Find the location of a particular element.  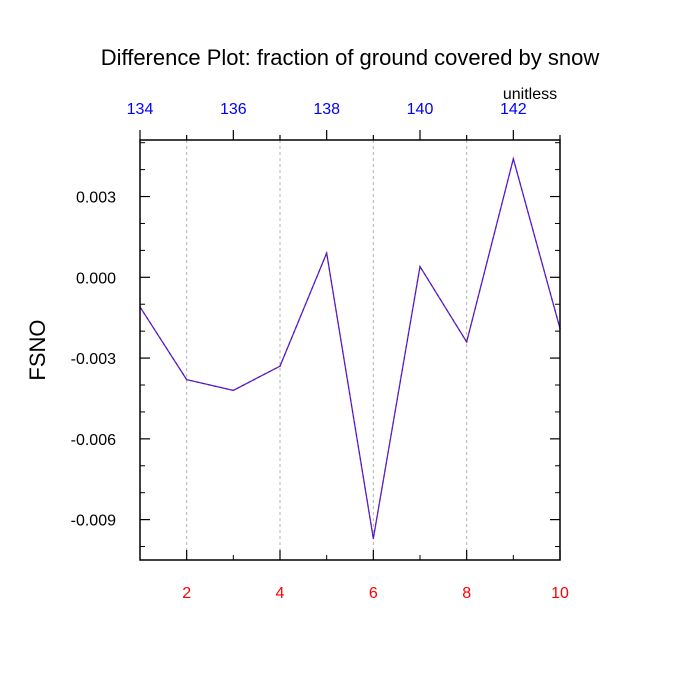

y-tick-label: 0.000 is located at coordinates (96, 278).